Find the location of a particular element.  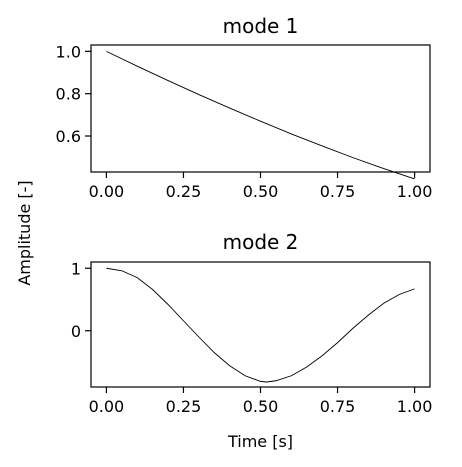

shared-y-axis-label: Amplitude [-] is located at coordinates (24, 232).